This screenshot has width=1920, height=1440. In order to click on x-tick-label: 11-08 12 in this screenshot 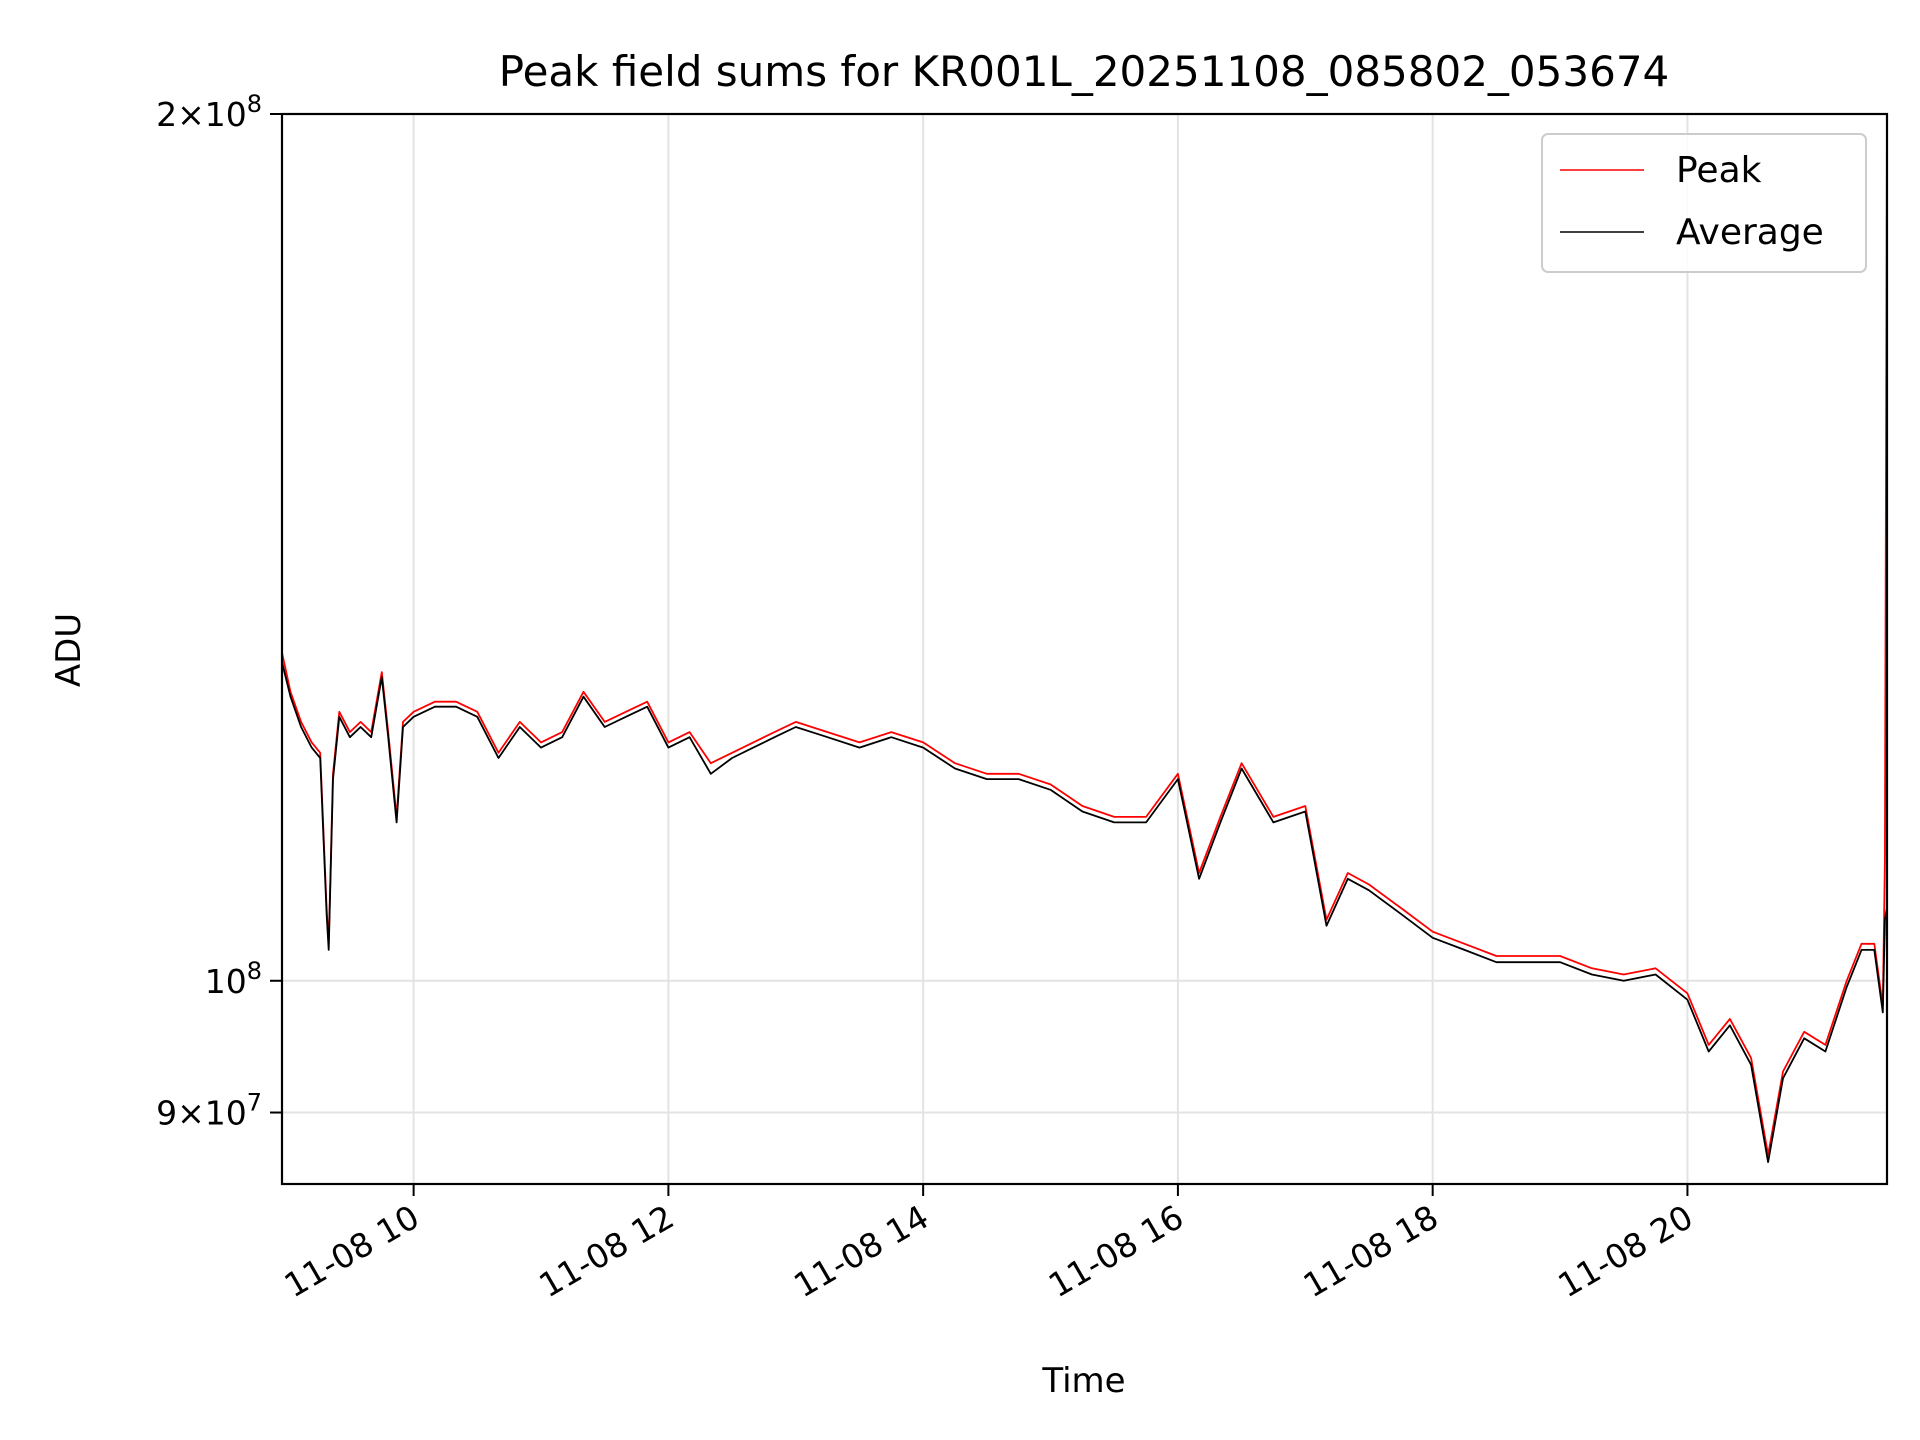, I will do `click(606, 1251)`.